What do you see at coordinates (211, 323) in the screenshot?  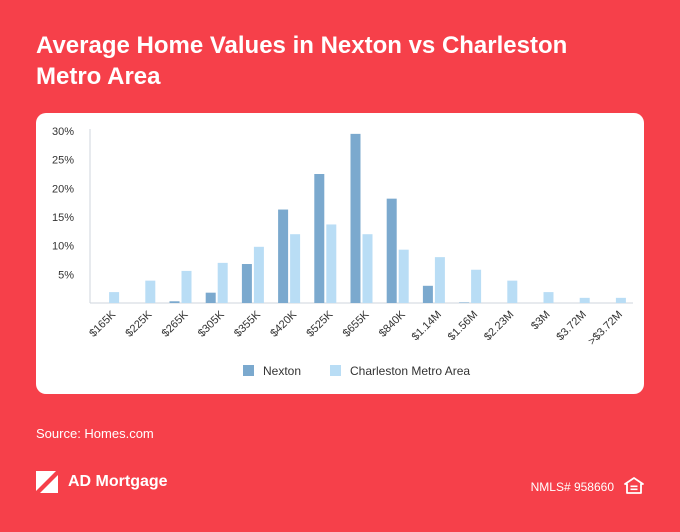 I see `x-tick-label: $305K` at bounding box center [211, 323].